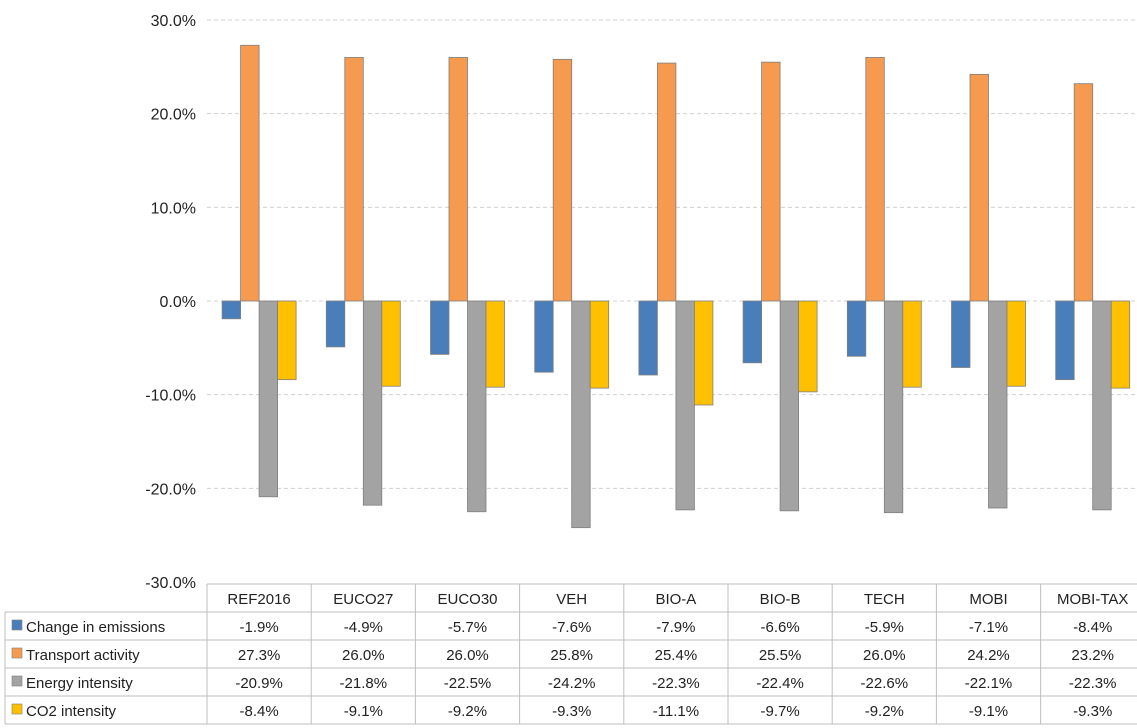 This screenshot has height=728, width=1137. What do you see at coordinates (988, 627) in the screenshot?
I see `data-label: -7.1%` at bounding box center [988, 627].